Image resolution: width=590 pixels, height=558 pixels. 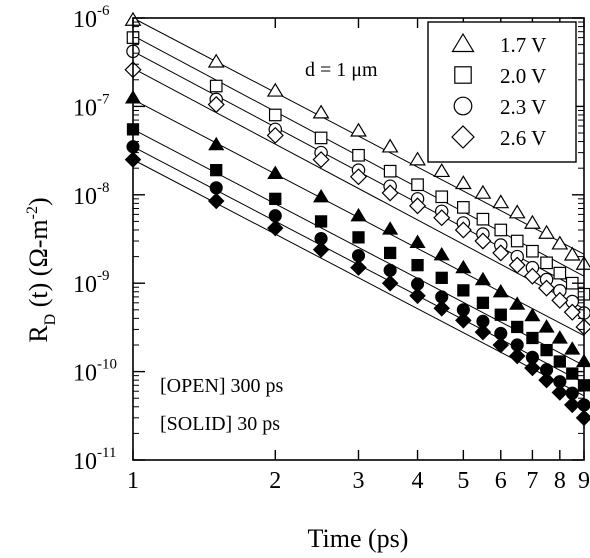 I want to click on y-tick-exponent: -6, so click(x=103, y=11).